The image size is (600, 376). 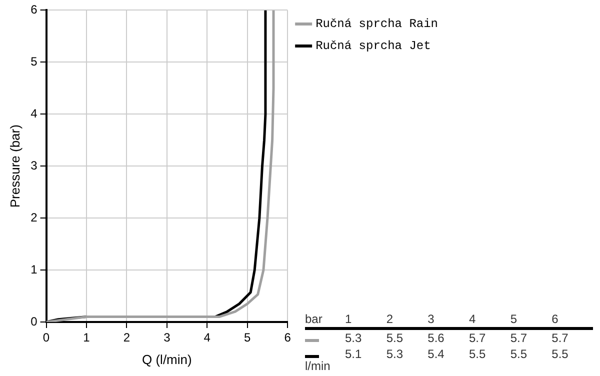 What do you see at coordinates (432, 319) in the screenshot?
I see `text: 3` at bounding box center [432, 319].